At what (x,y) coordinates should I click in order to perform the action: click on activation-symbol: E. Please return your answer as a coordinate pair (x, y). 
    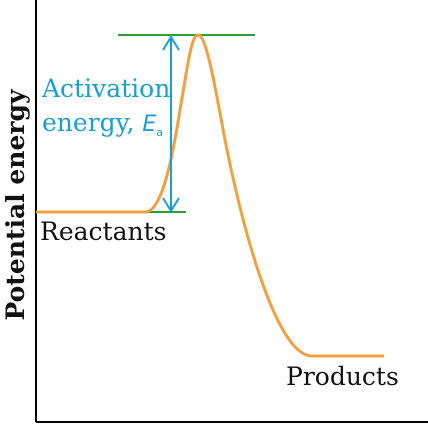
    Looking at the image, I should click on (149, 124).